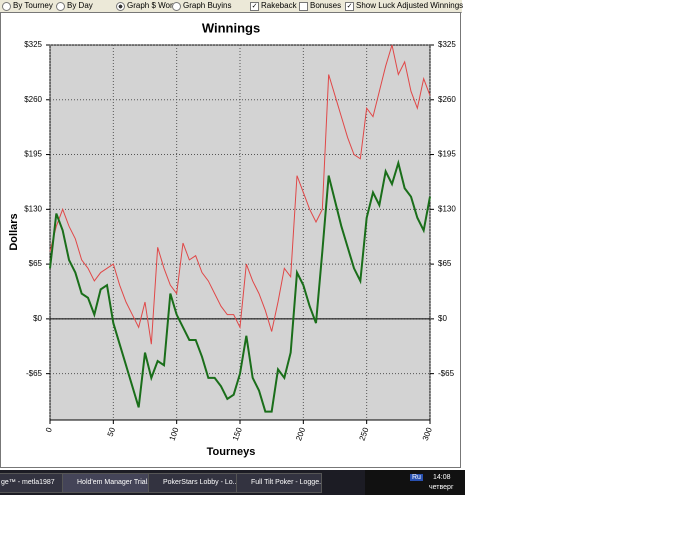  What do you see at coordinates (112, 432) in the screenshot?
I see `x-tick-label: 50` at bounding box center [112, 432].